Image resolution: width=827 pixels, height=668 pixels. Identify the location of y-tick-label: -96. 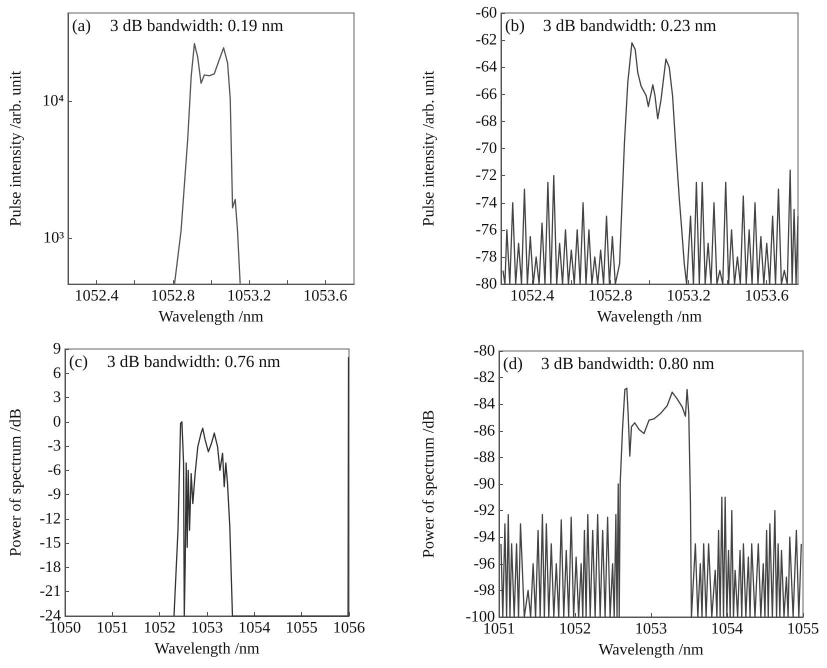
(484, 563).